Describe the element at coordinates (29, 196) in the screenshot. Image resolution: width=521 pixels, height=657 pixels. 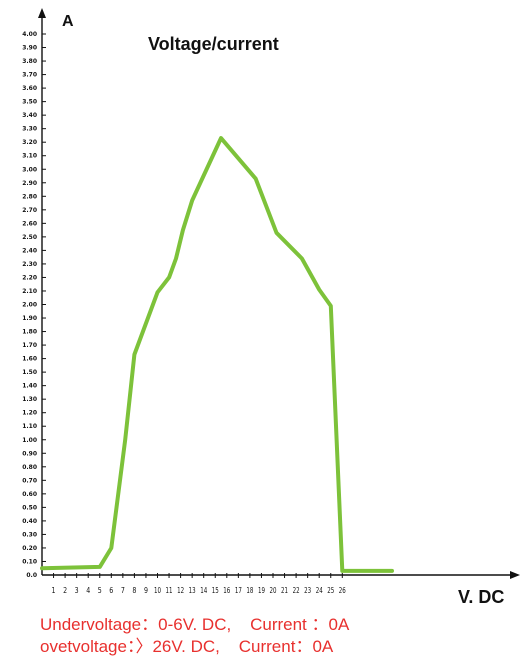
I see `y-tick-label: 2.80` at that location.